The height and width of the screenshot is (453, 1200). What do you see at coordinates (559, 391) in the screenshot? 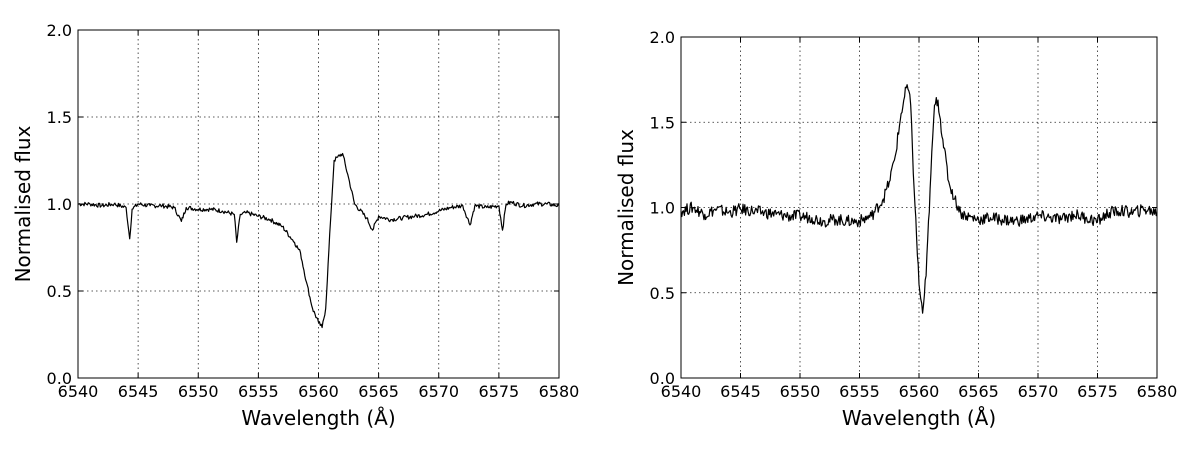
I see `left-x-tick-label: 6580` at bounding box center [559, 391].